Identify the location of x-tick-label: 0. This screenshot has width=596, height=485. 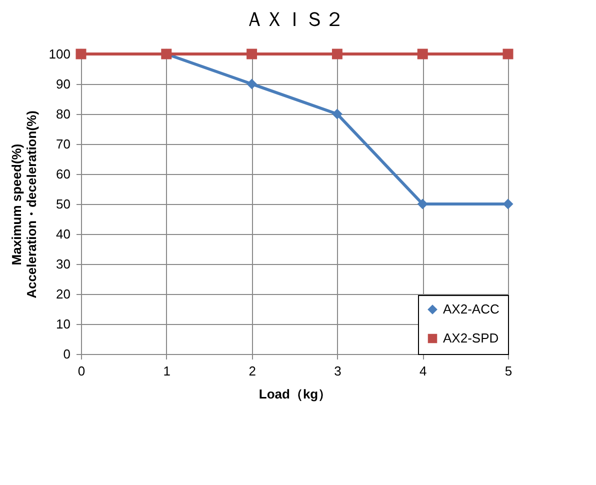
(82, 371).